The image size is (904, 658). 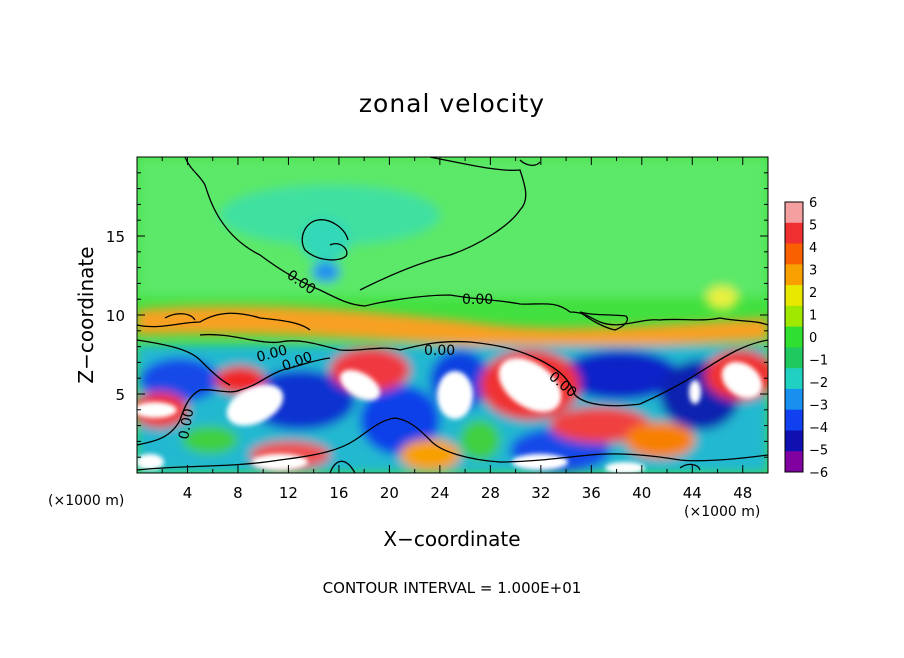 What do you see at coordinates (813, 316) in the screenshot?
I see `colorbar-label: 1` at bounding box center [813, 316].